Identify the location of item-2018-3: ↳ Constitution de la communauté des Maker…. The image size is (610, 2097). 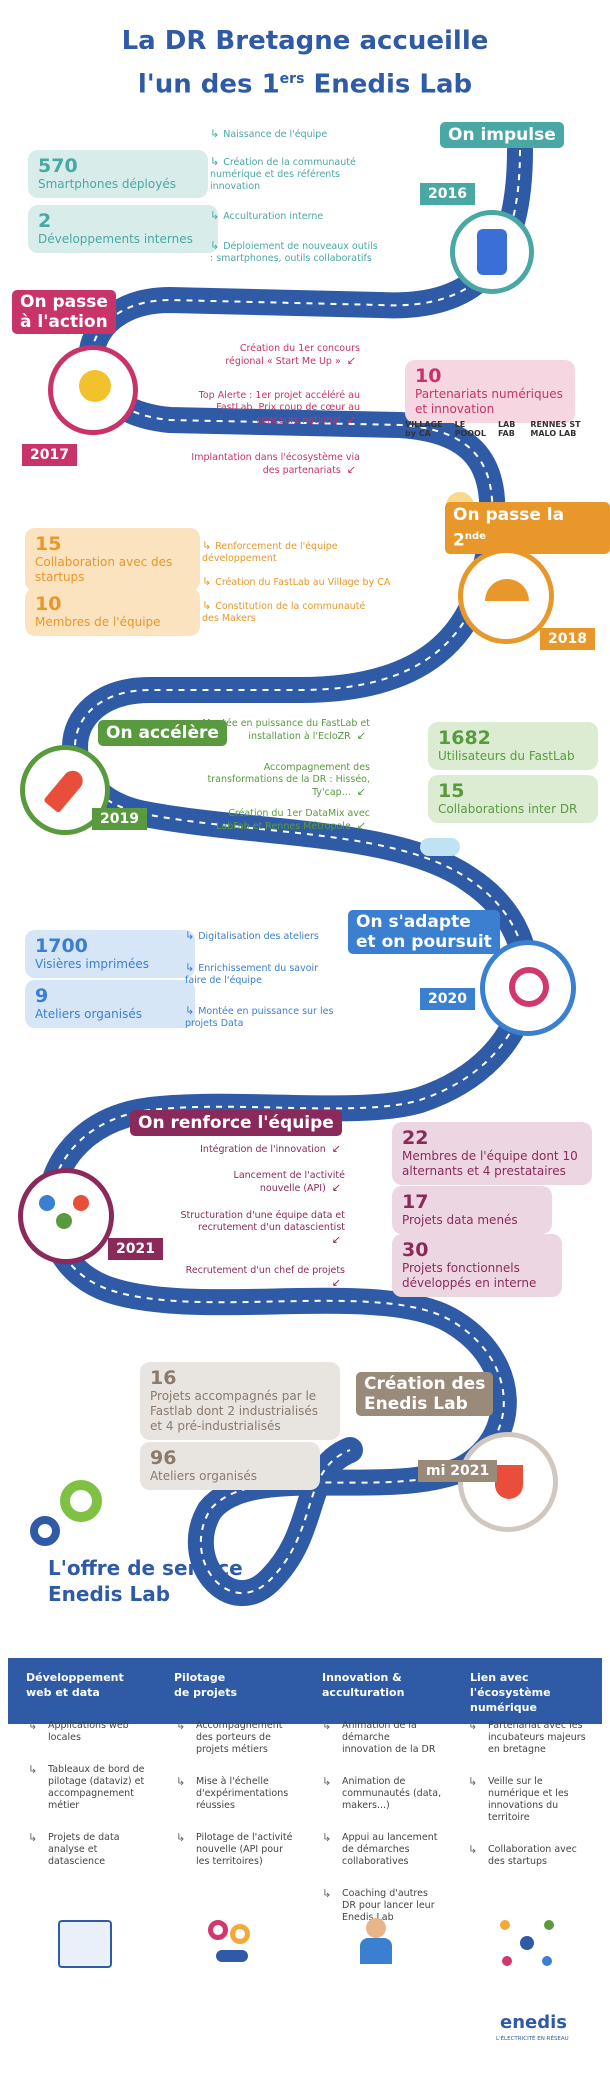
(284, 612).